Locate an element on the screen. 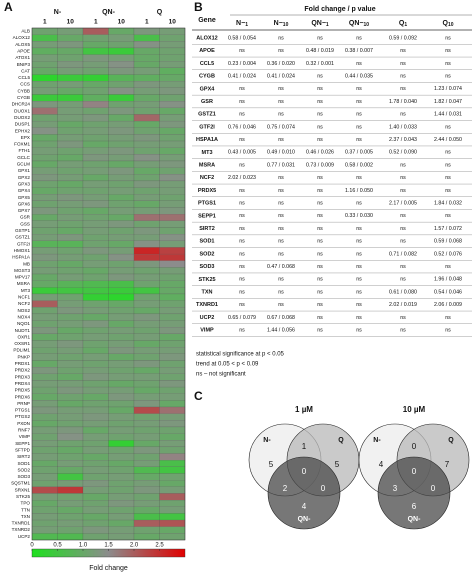 The width and height of the screenshot is (474, 577). table-cell: 2.37 / 0.043 is located at coordinates (403, 140).